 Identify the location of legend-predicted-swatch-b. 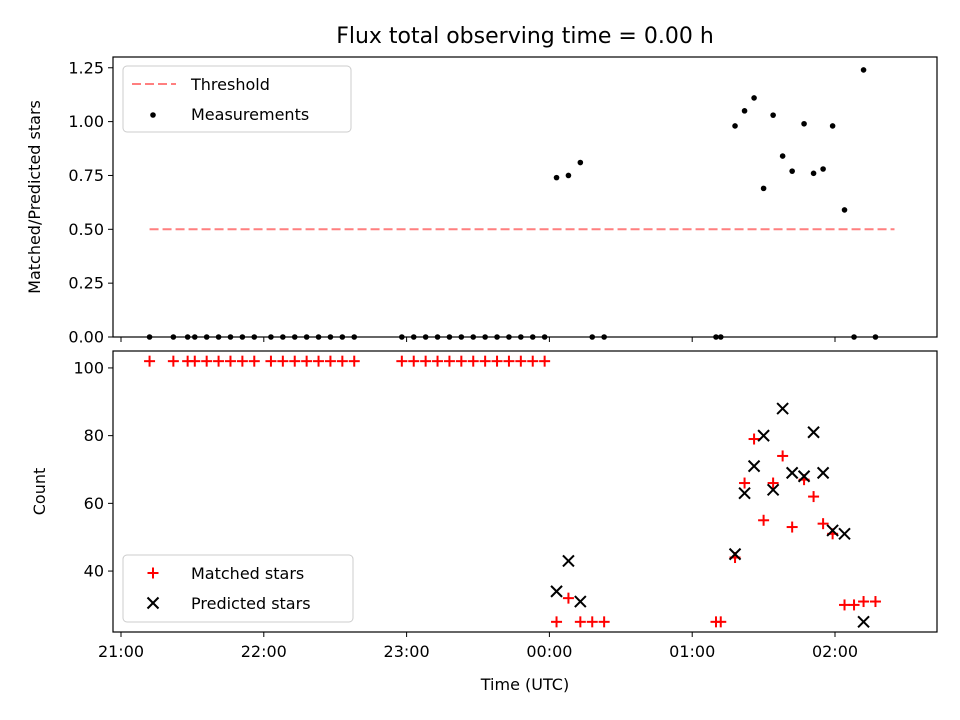
(153, 603).